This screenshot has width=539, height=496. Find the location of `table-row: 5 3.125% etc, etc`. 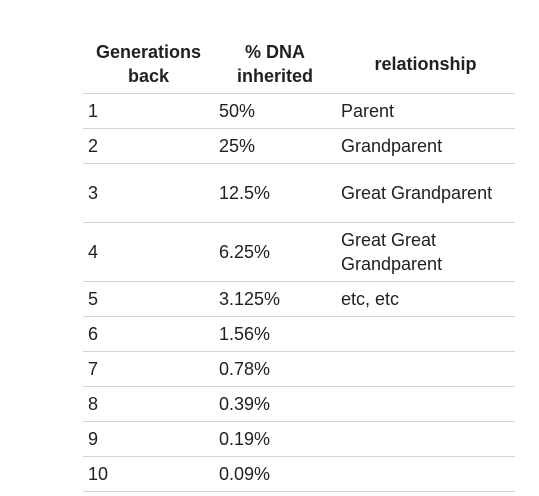

table-row: 5 3.125% etc, etc is located at coordinates (299, 299).